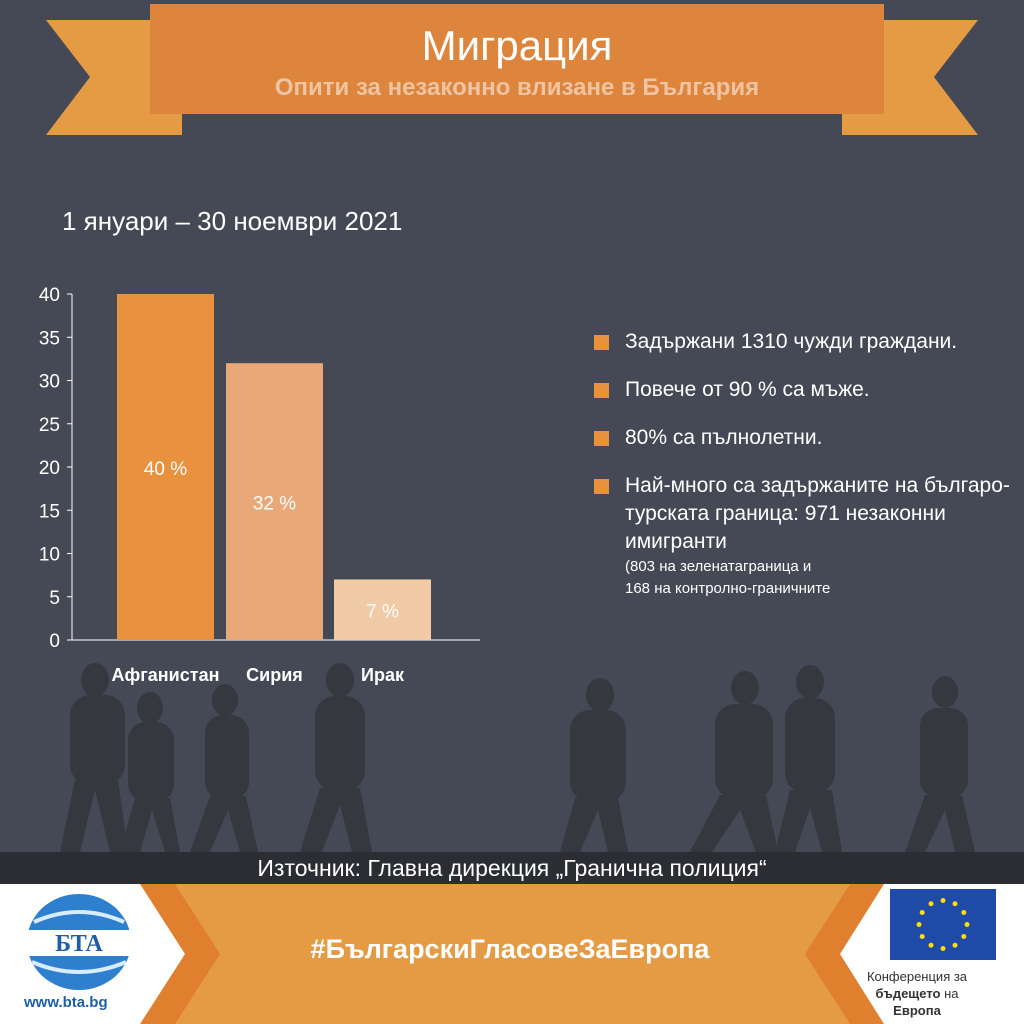  Describe the element at coordinates (791, 341) in the screenshot. I see `fact-text: Задържани 1310 чужди граждани.` at that location.